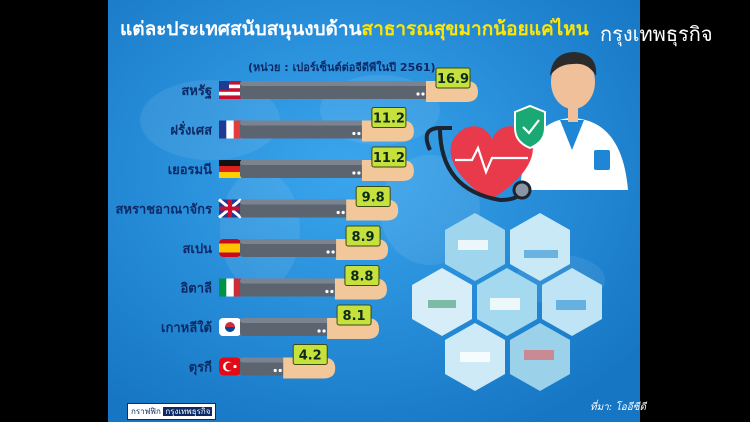 This screenshot has width=750, height=422. I want to click on spain-flag-icon, so click(230, 248).